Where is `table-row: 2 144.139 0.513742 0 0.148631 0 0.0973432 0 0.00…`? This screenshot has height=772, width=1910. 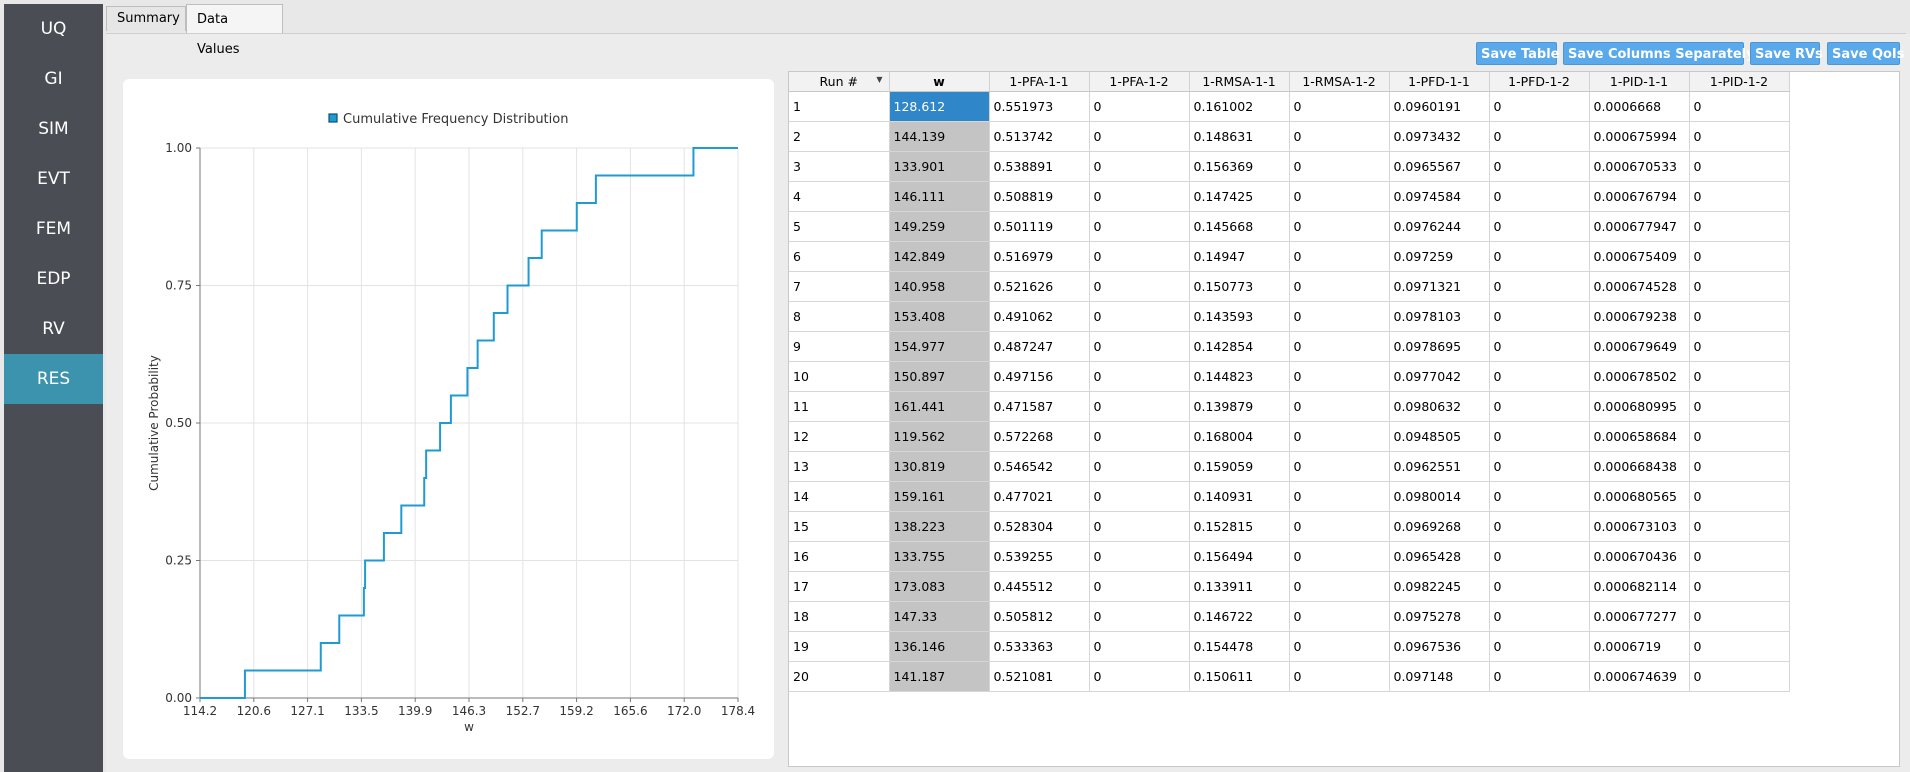
table-row: 2 144.139 0.513742 0 0.148631 0 0.0973432 0 0.00… is located at coordinates (1289, 136).